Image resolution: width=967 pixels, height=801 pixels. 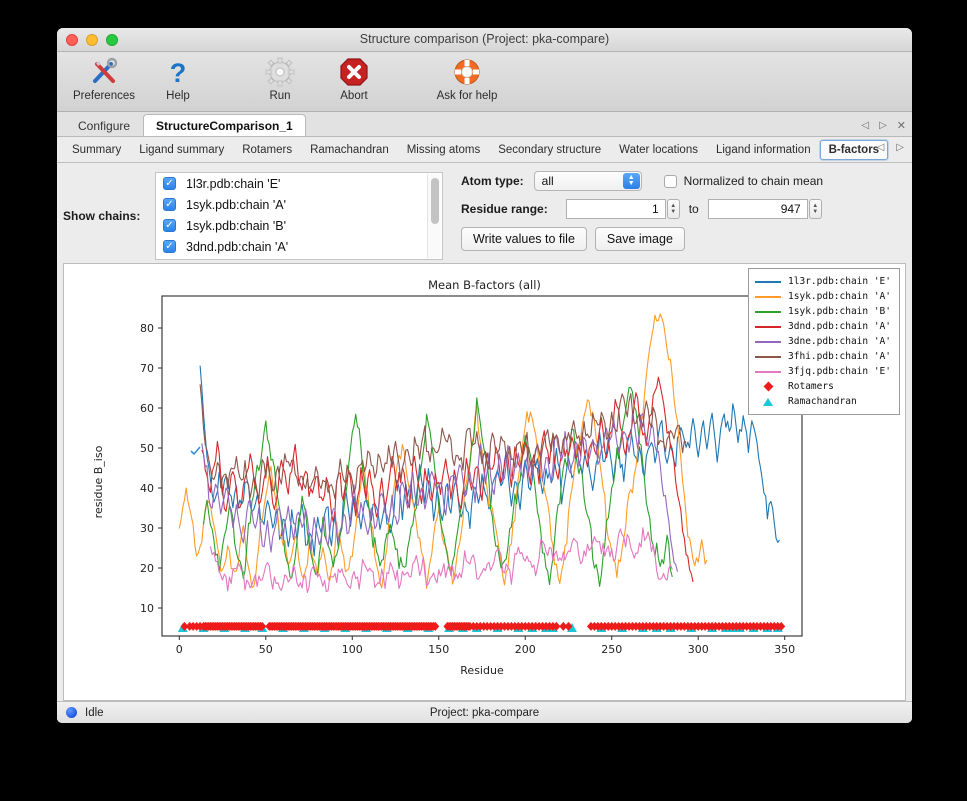 I want to click on zoom-window-button, so click(x=112, y=40).